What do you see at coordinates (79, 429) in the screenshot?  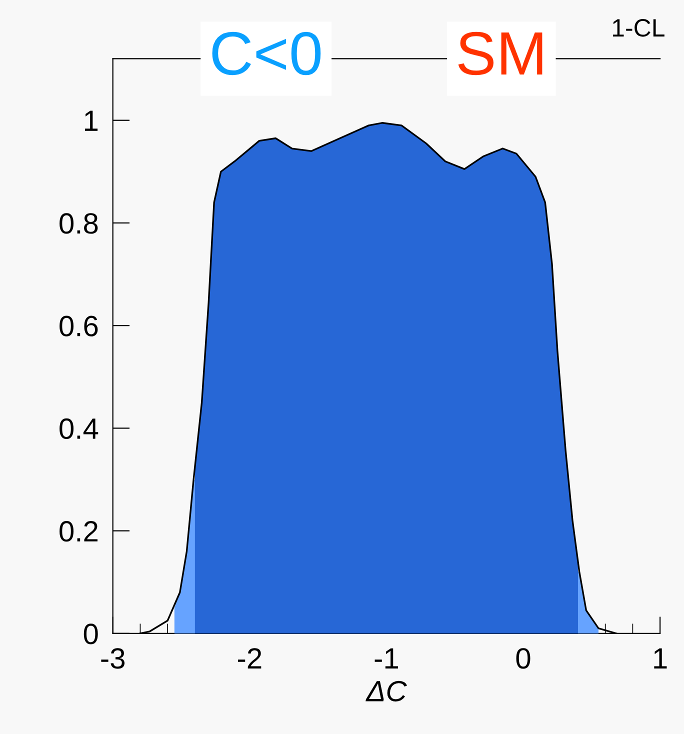 I see `y-tick-label: 0.4` at bounding box center [79, 429].